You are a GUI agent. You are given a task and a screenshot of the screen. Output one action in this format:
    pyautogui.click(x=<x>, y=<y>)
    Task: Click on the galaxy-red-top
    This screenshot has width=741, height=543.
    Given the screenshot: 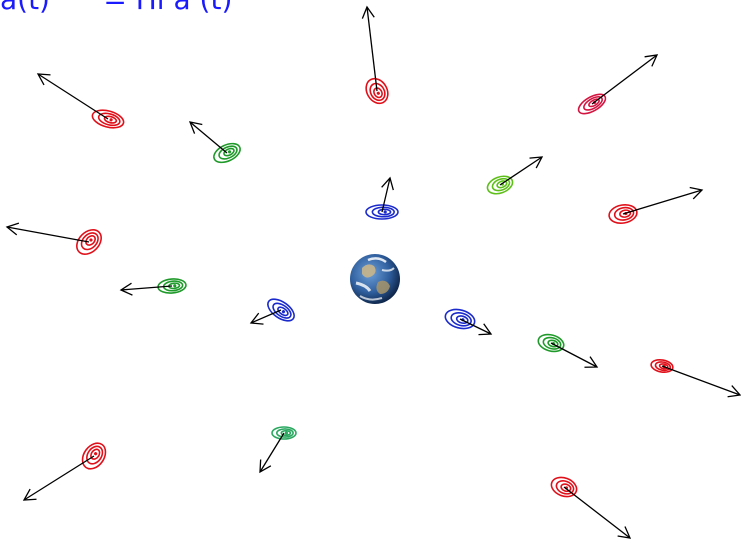 What is the action you would take?
    pyautogui.click(x=375, y=55)
    